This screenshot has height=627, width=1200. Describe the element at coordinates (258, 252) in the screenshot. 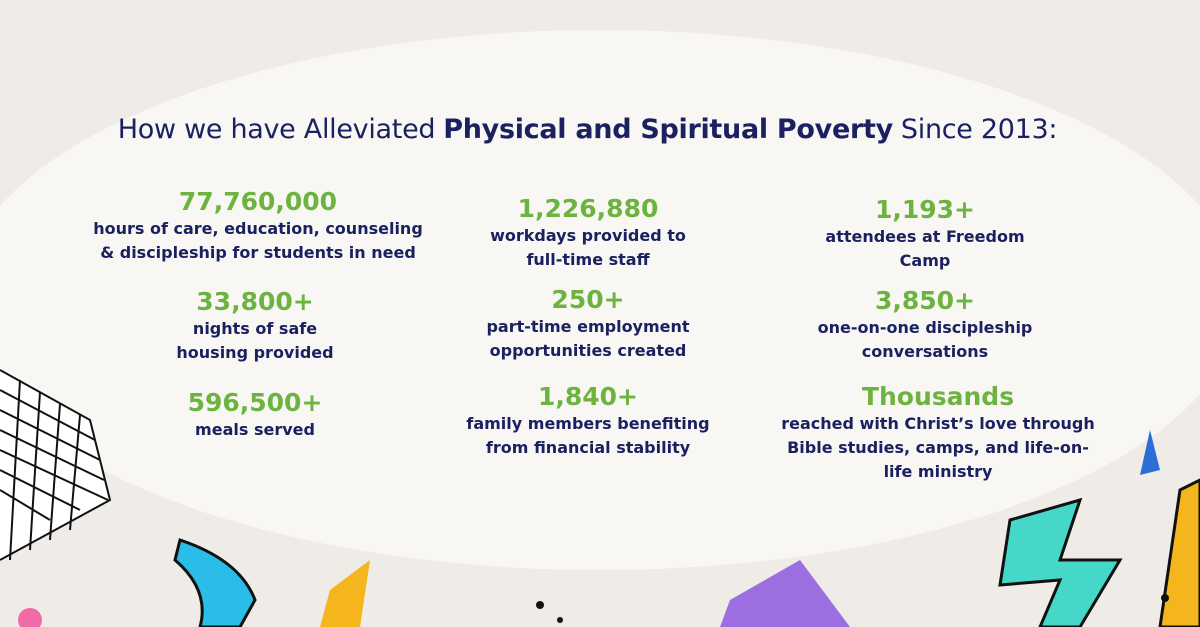

I see `stat-description: & discipleship for students in need` at that location.